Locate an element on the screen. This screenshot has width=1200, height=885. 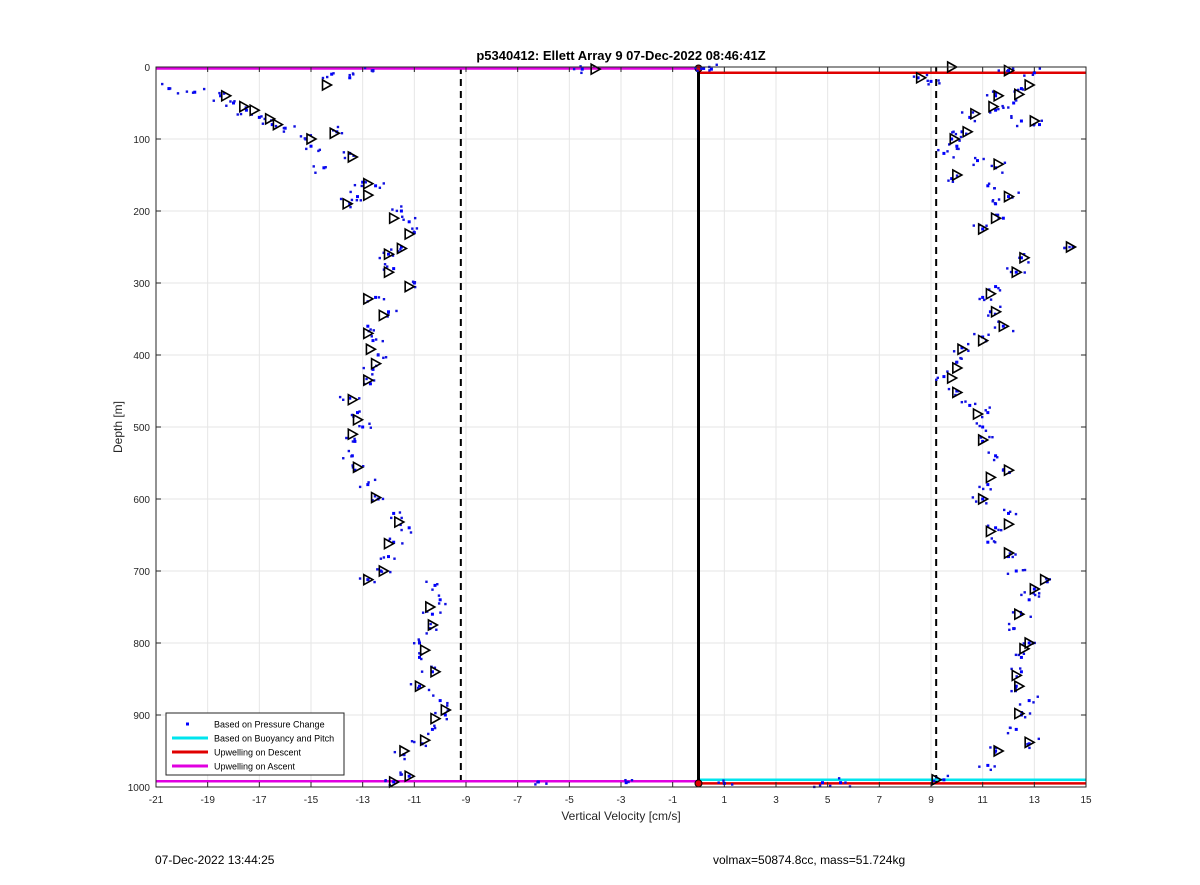
legend-swatch-dot is located at coordinates (187, 724).